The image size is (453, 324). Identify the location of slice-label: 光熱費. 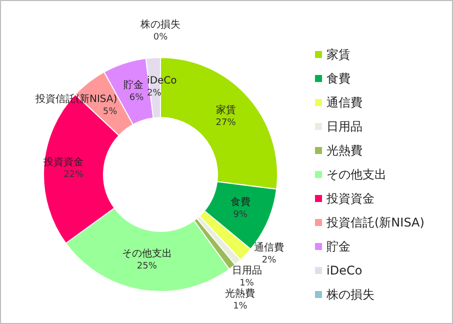
(240, 294).